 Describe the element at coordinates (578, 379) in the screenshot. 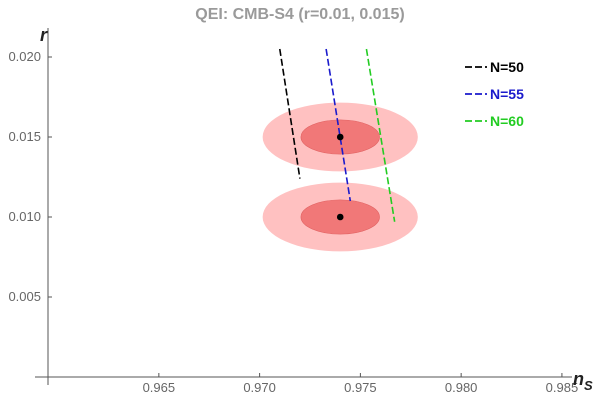

I see `x-axis-label-main: n` at that location.